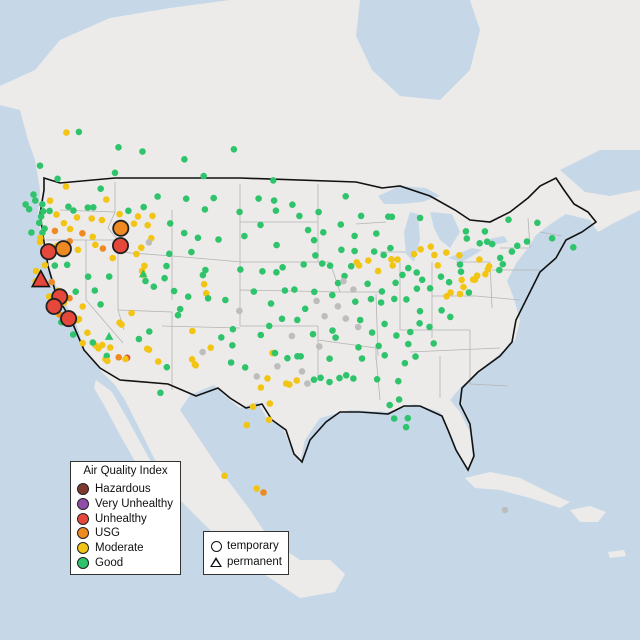 The image size is (640, 640). I want to click on lake-huron, so click(445, 230).